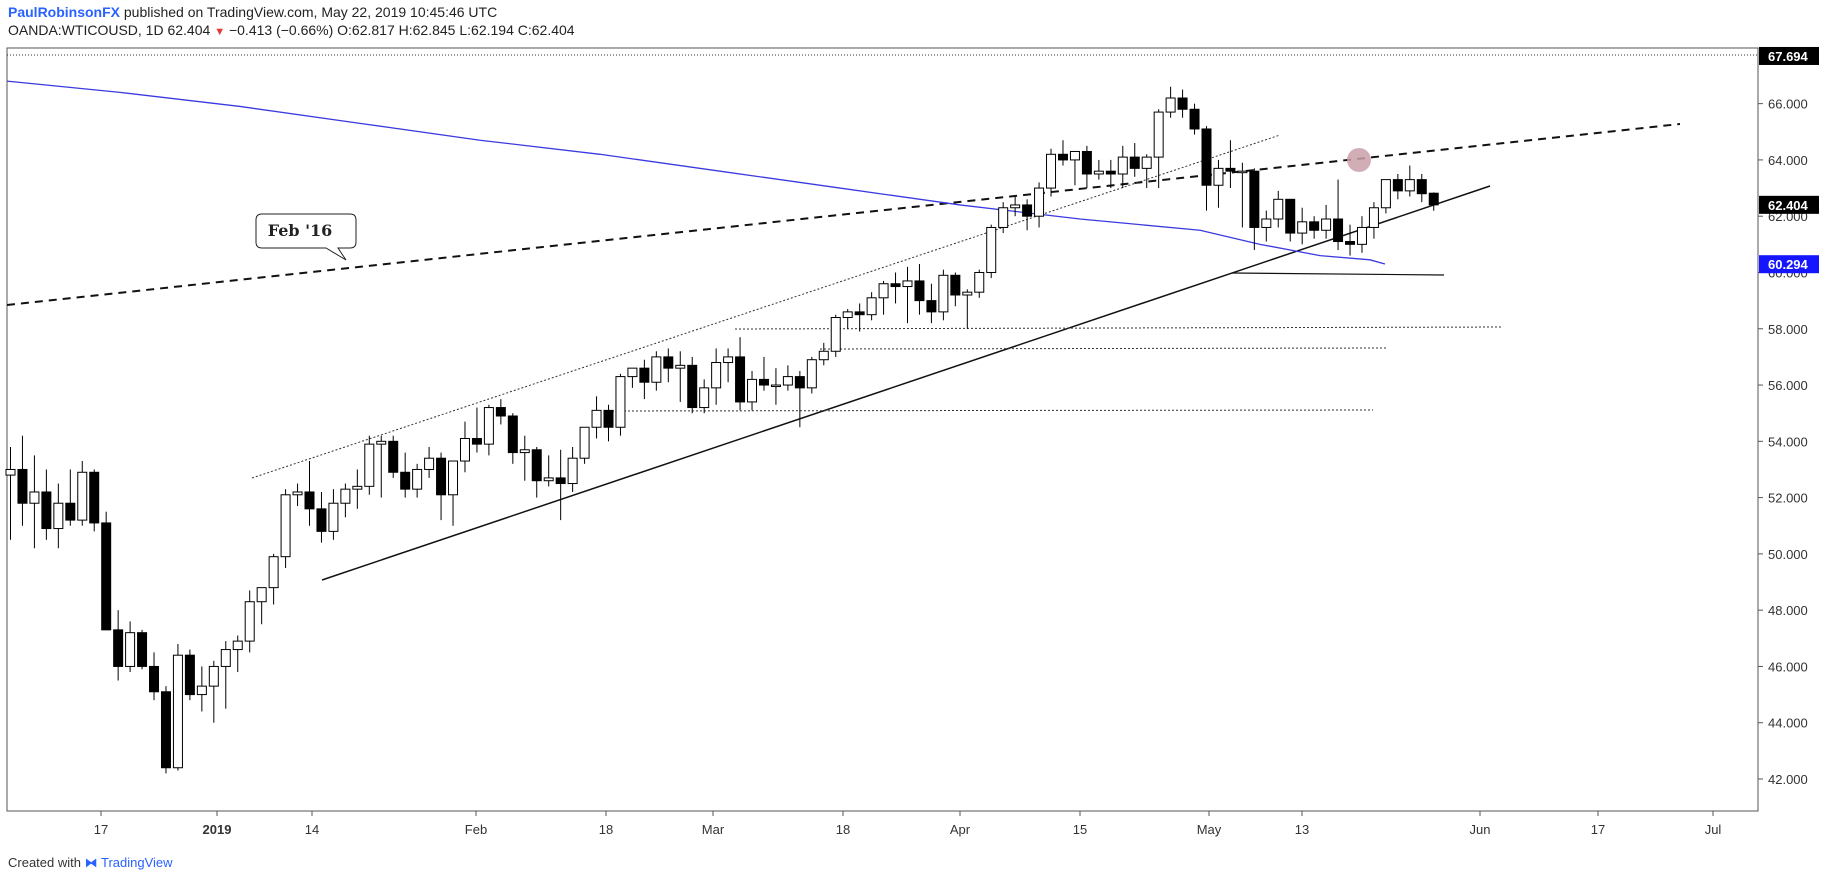  What do you see at coordinates (908, 824) in the screenshot?
I see `time-axis: 17 2019 14 Feb 18 Mar 18 Apr 15 May 13 Jun 17 Jul` at bounding box center [908, 824].